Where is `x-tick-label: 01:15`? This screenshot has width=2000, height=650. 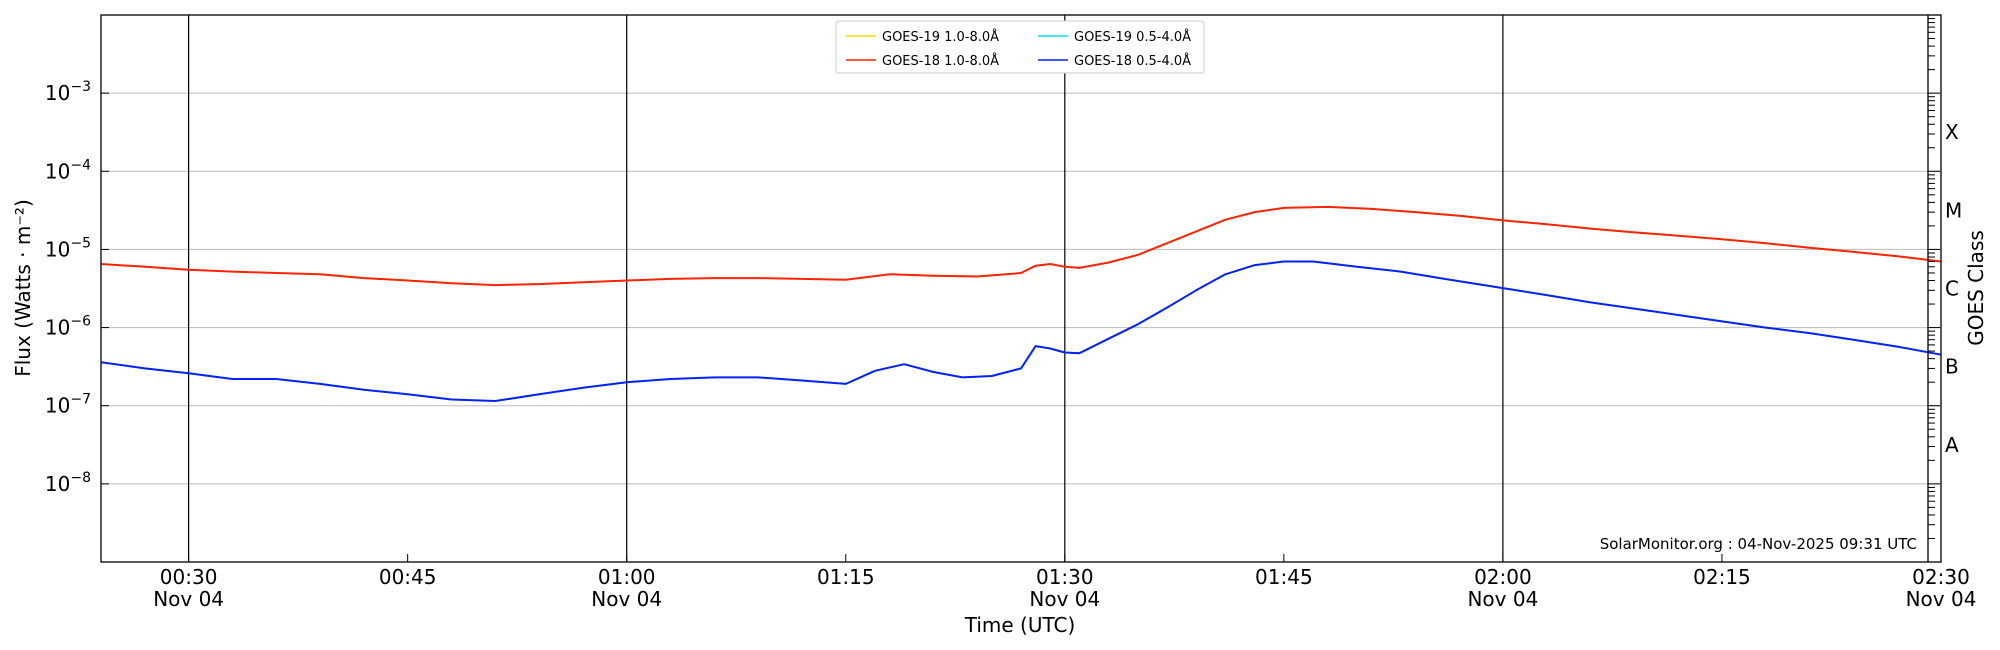
x-tick-label: 01:15 is located at coordinates (846, 577).